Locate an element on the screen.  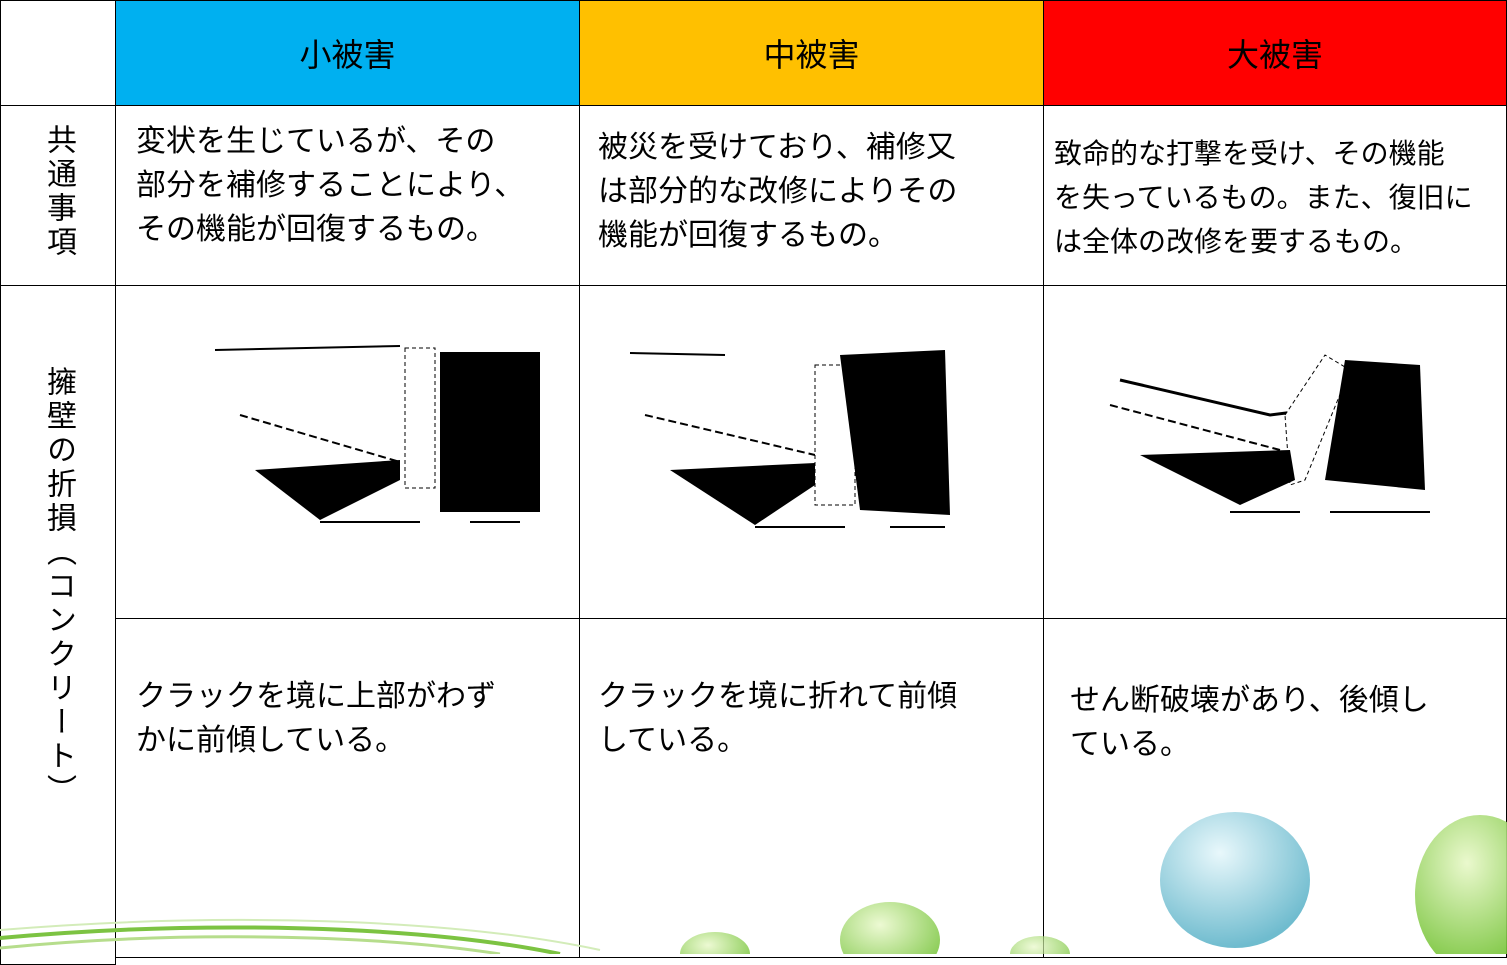
cell: 変状を生じているが、その 部分を補修することにより、 その機能が回復するもの。 is located at coordinates (347, 195).